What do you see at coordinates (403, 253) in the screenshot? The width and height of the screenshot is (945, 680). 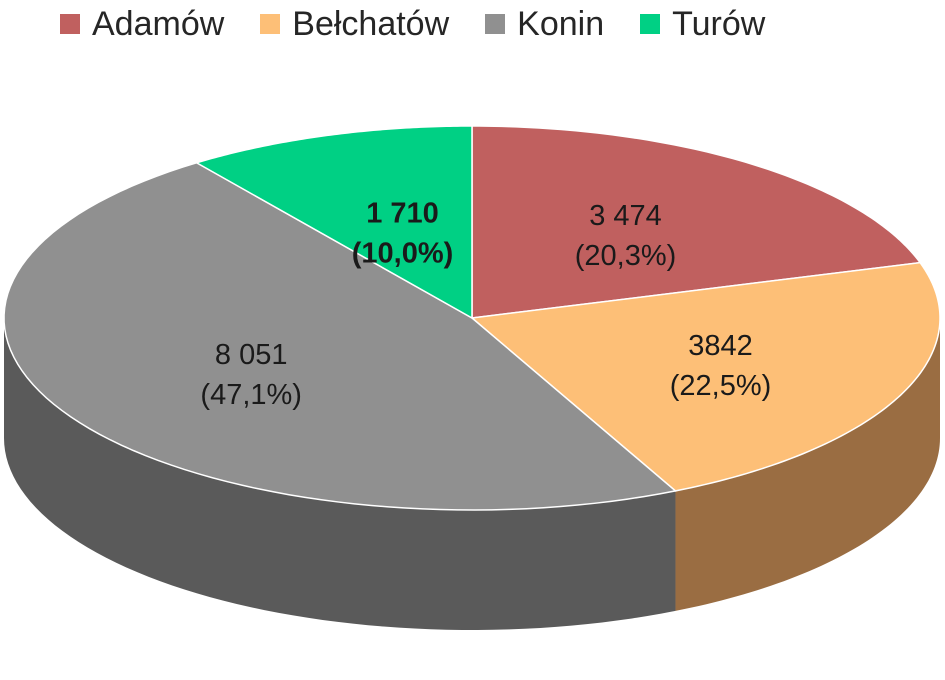 I see `data-label-percent-turow: (10,0%)` at bounding box center [403, 253].